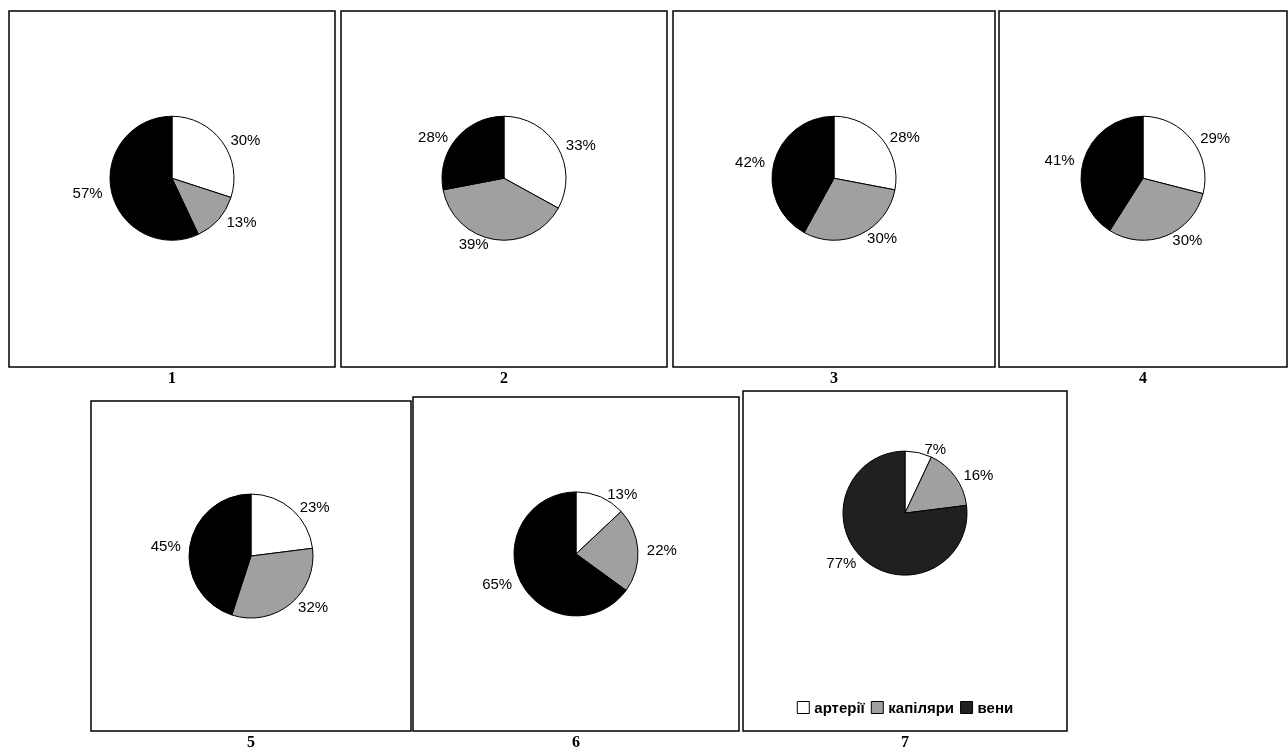 This screenshot has height=751, width=1288. What do you see at coordinates (840, 707) in the screenshot?
I see `legend-label: артерії` at bounding box center [840, 707].